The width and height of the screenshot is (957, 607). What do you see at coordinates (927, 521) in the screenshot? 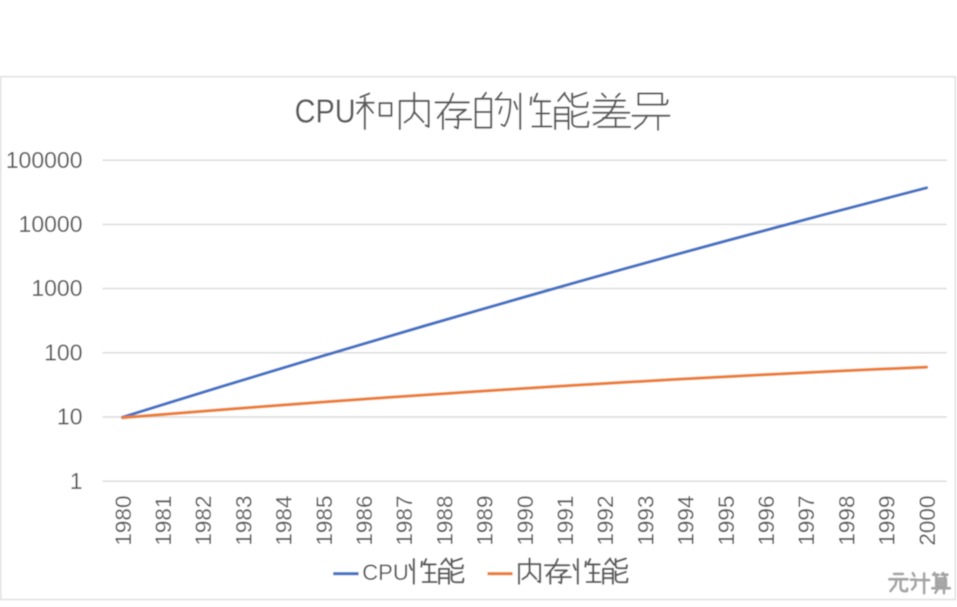
I see `svg-text: 2000` at bounding box center [927, 521].